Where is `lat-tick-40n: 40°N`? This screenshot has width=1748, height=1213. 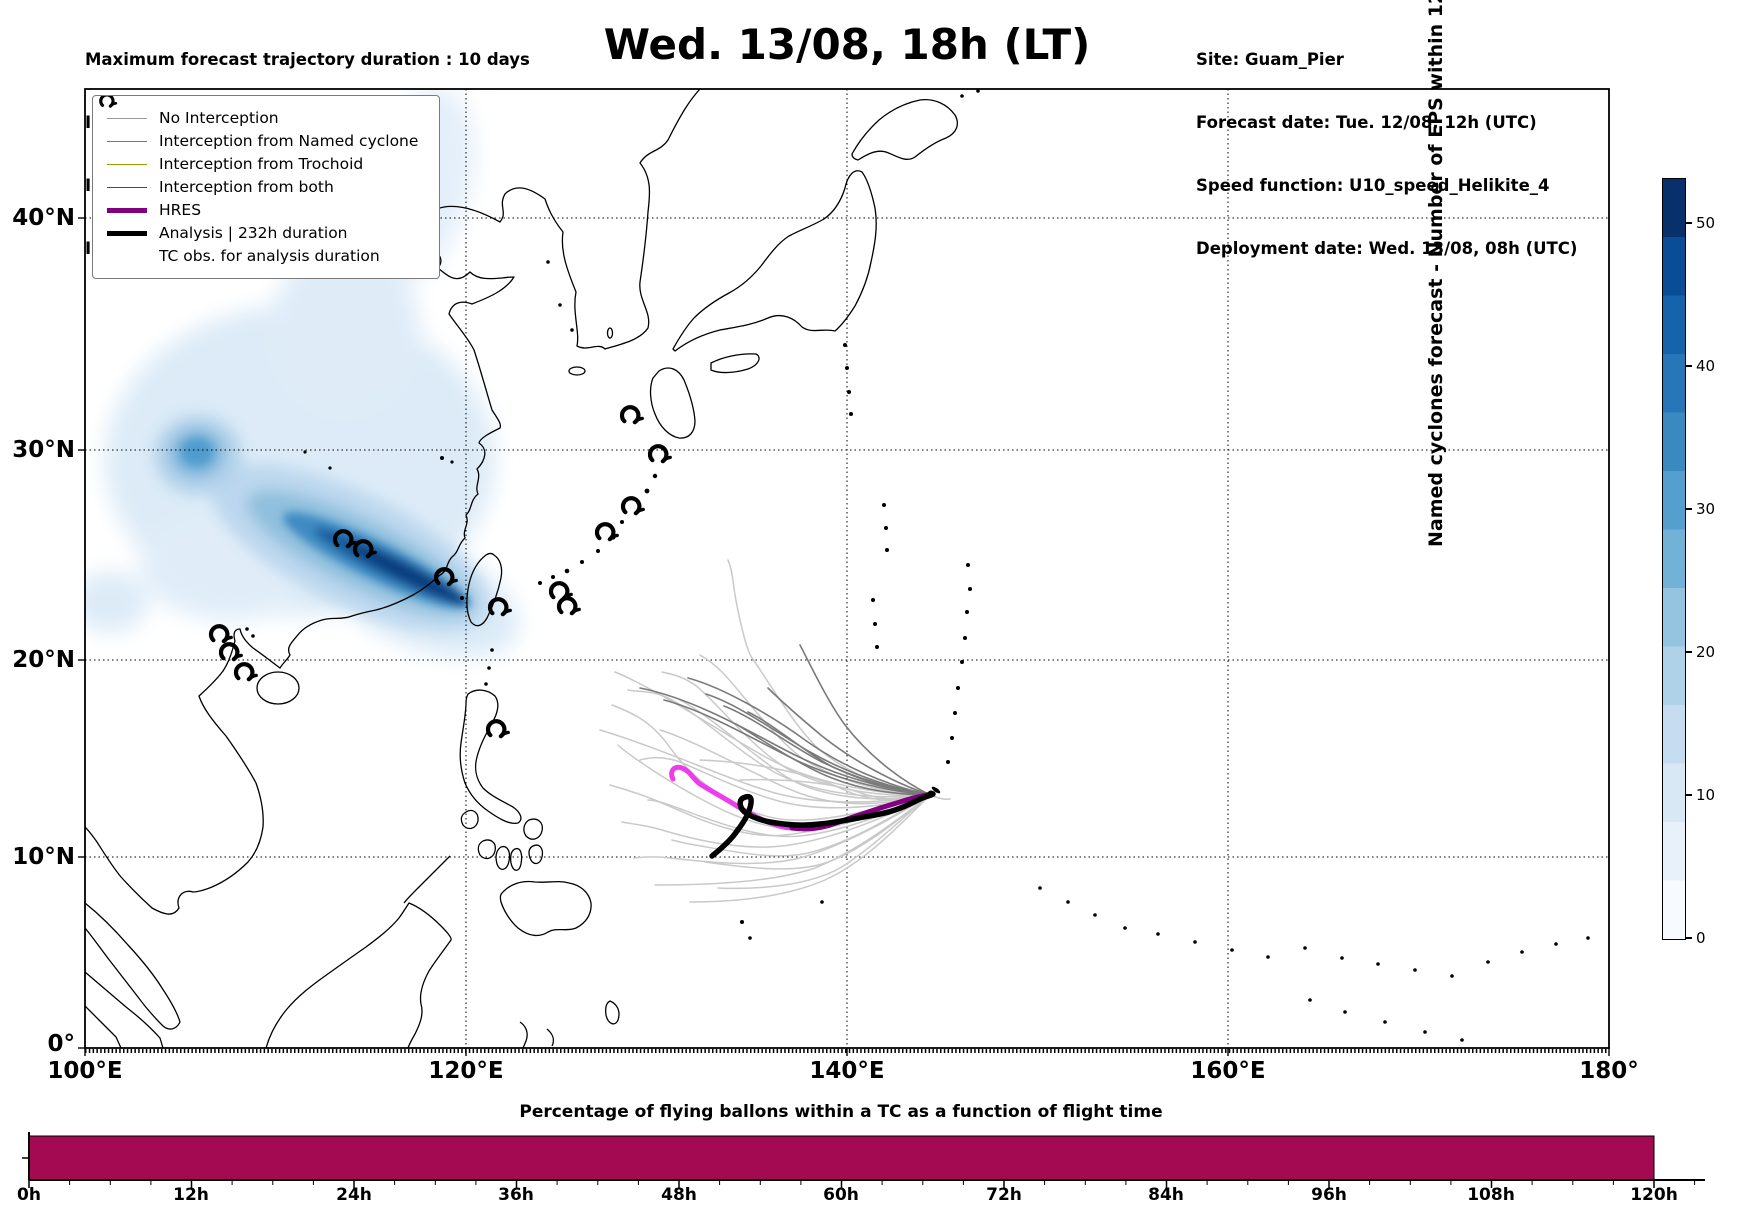 lat-tick-40n: 40°N is located at coordinates (43, 218).